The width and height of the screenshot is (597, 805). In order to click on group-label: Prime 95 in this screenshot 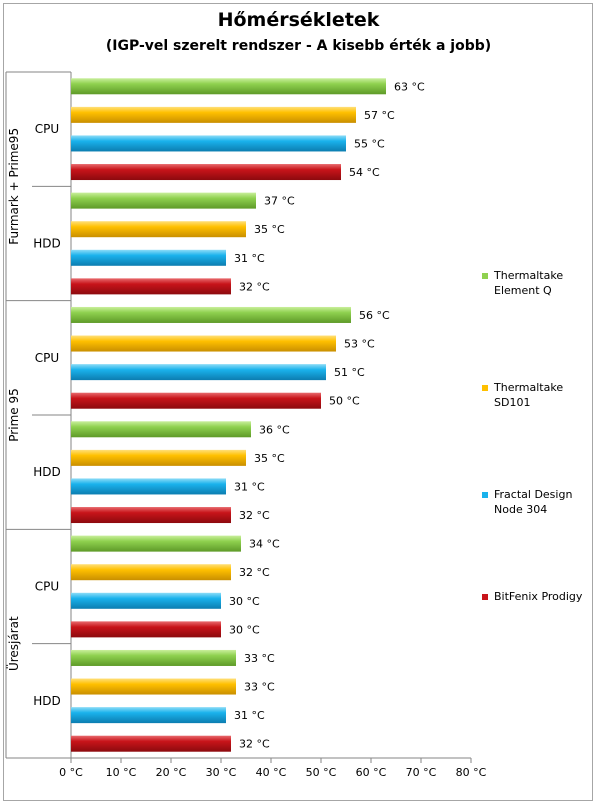, I will do `click(14, 414)`.